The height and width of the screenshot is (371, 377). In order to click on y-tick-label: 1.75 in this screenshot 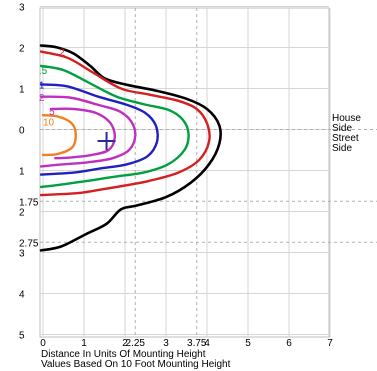, I will do `click(29, 202)`.